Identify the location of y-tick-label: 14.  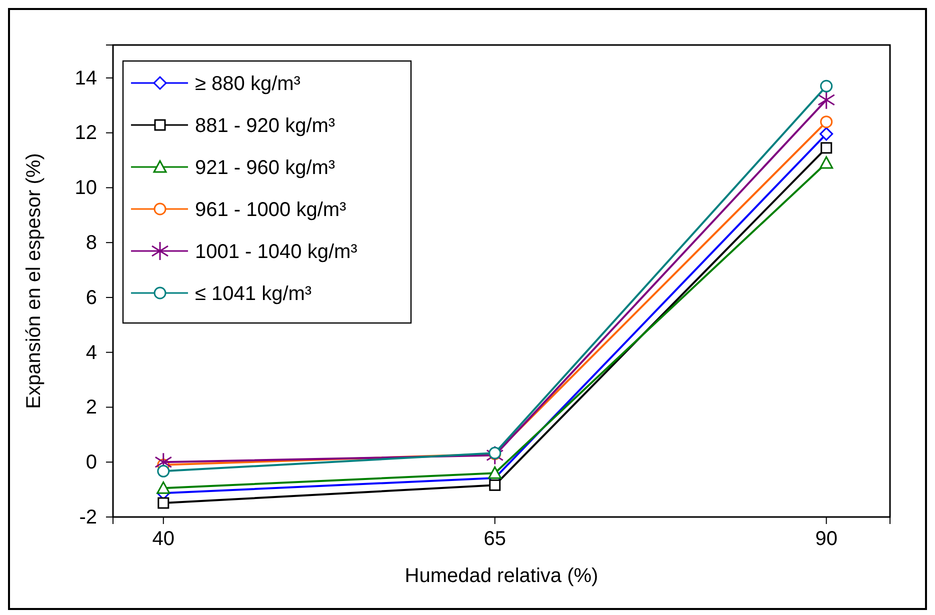
(85, 78).